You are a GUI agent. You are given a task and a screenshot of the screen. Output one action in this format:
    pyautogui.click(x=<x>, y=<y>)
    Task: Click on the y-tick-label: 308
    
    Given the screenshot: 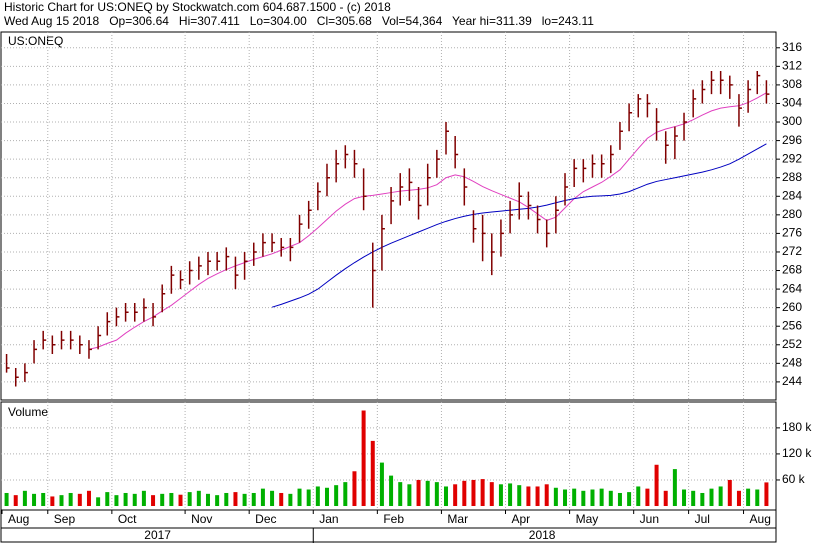 What is the action you would take?
    pyautogui.click(x=792, y=84)
    